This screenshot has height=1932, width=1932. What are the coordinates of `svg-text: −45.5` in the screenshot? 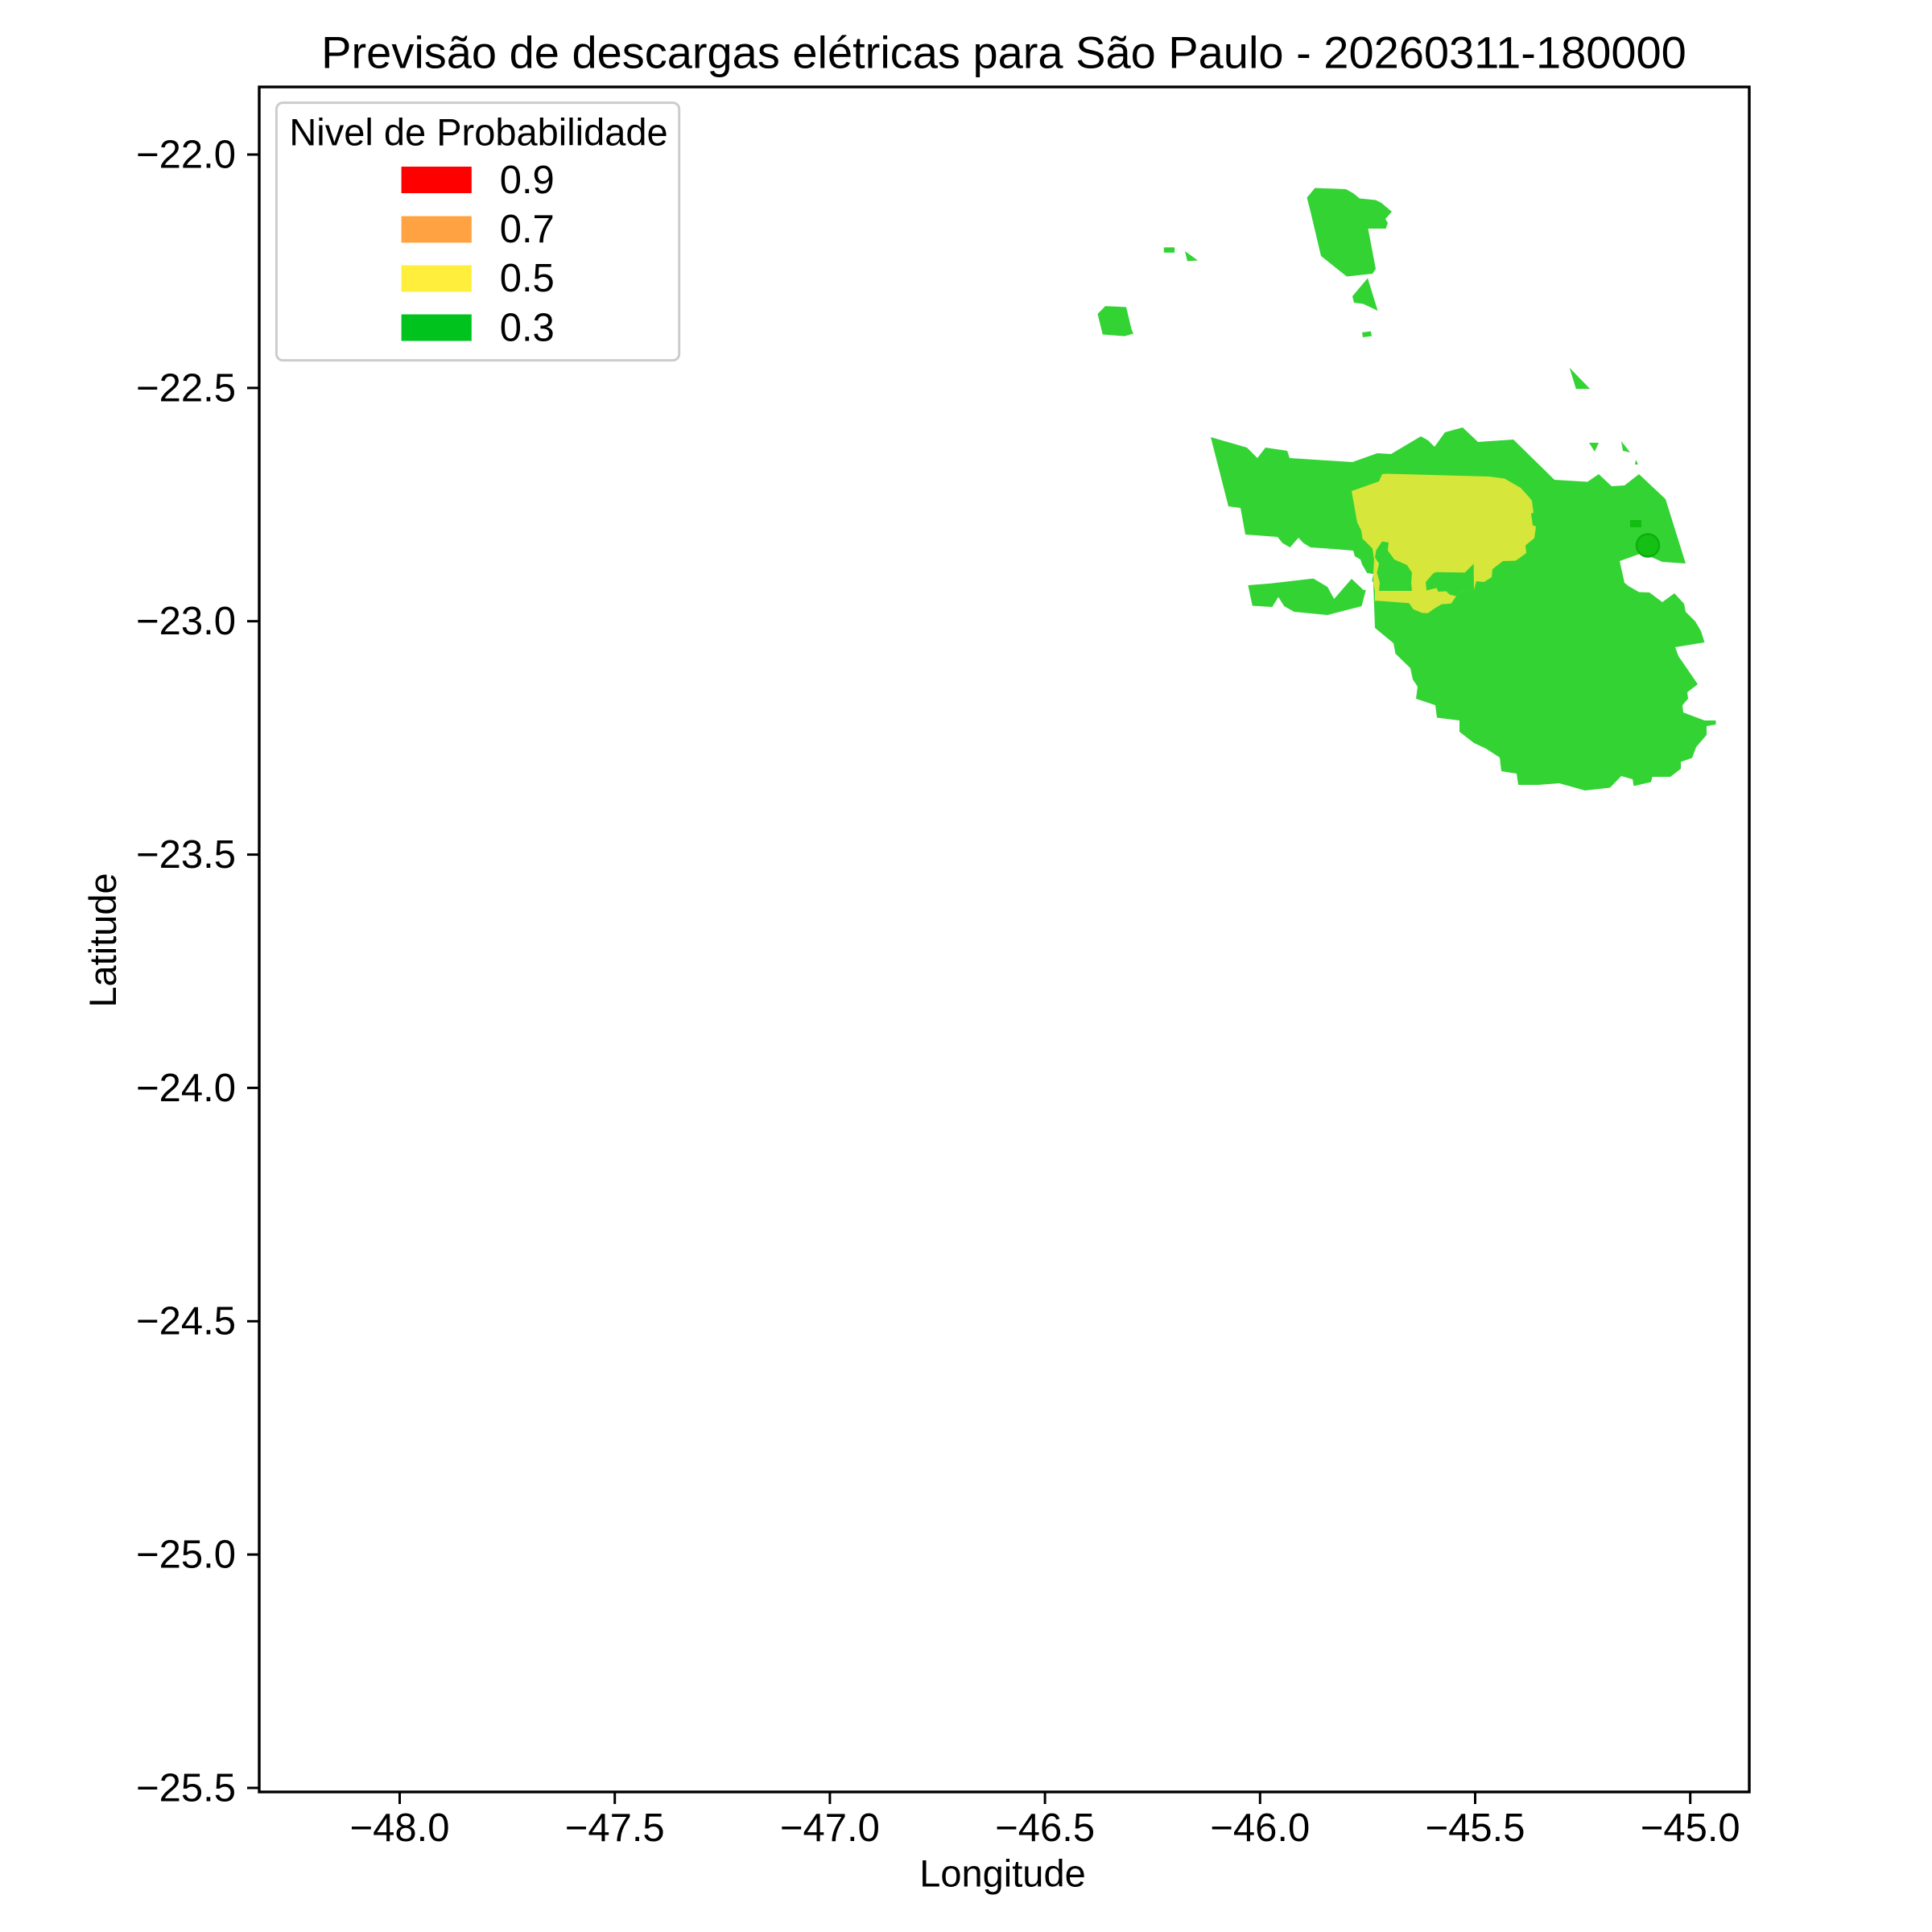 It's located at (1475, 1828).